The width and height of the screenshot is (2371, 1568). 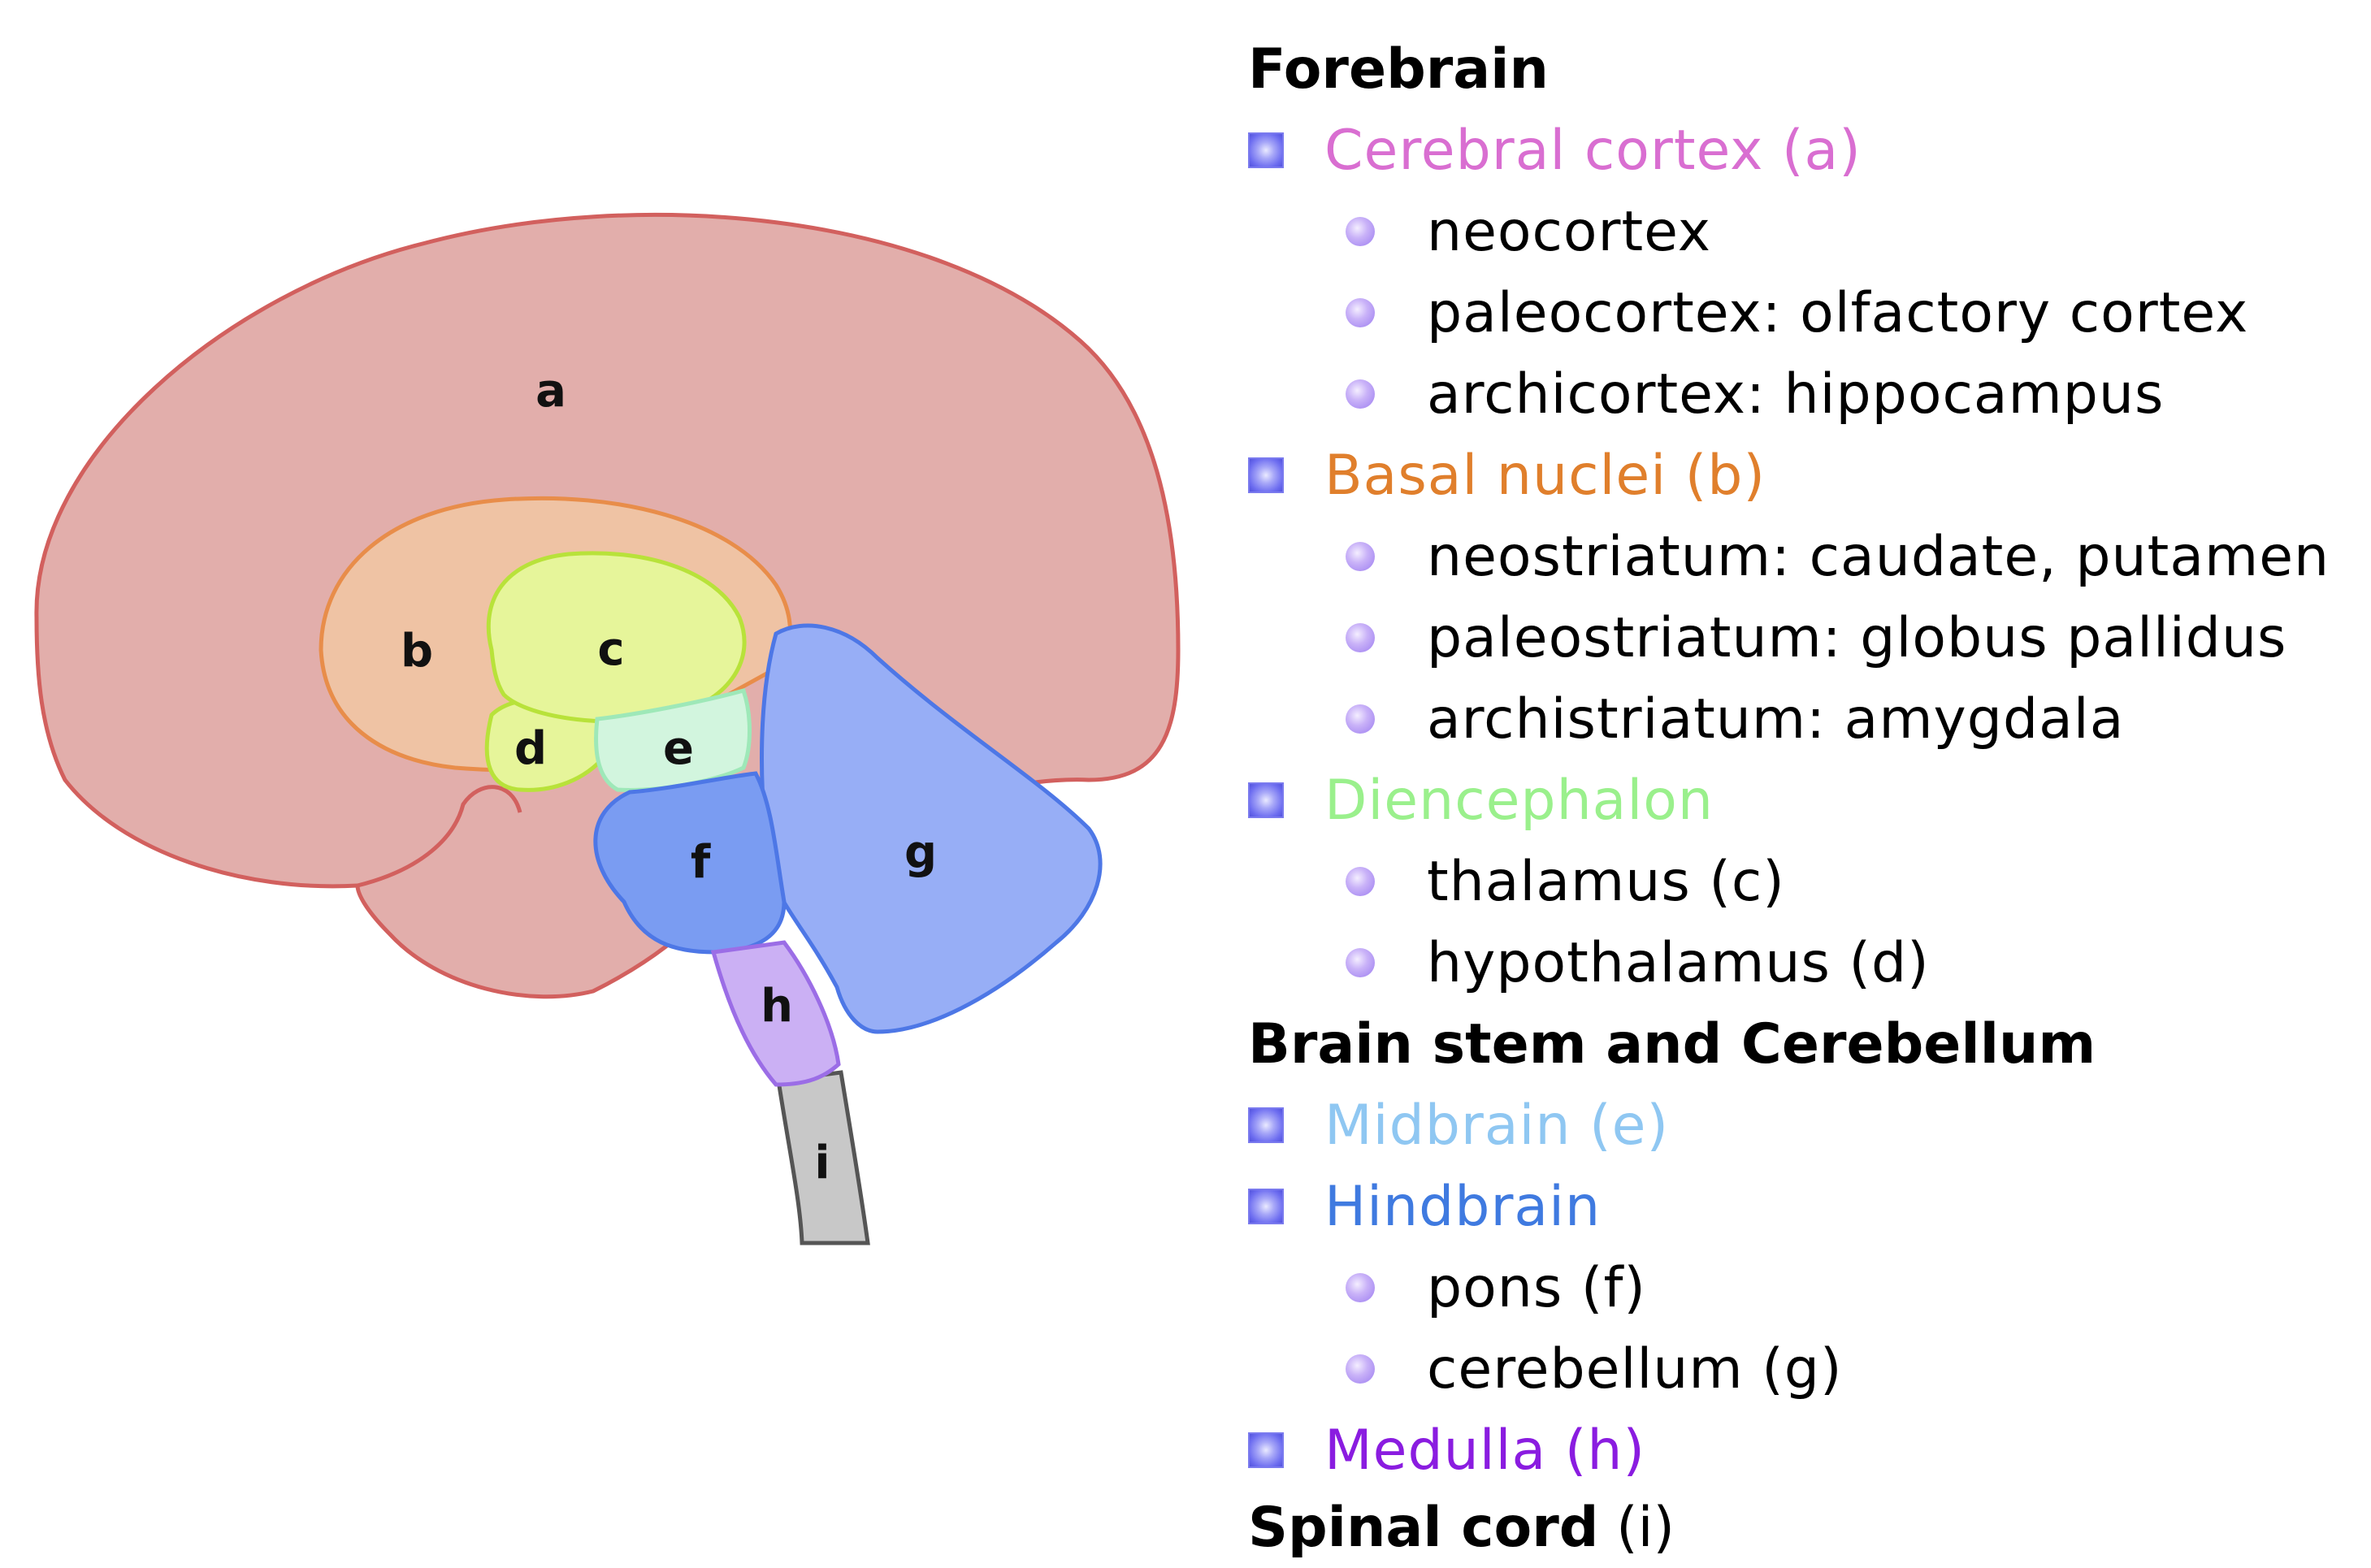 What do you see at coordinates (1635, 1368) in the screenshot?
I see `sub-item-label: cerebellum (g)` at bounding box center [1635, 1368].